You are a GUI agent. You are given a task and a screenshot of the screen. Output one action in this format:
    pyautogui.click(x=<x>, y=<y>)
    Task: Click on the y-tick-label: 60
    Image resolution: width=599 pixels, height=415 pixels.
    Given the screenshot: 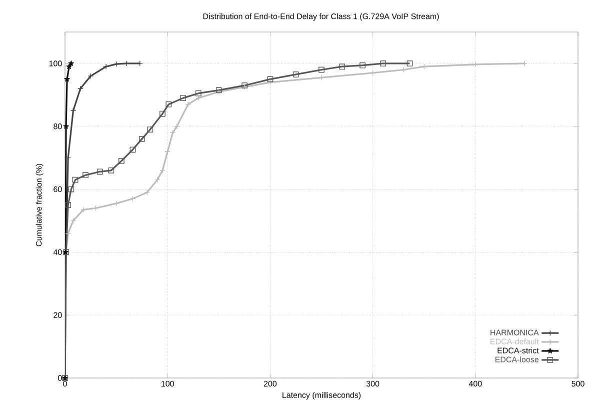 What is the action you would take?
    pyautogui.click(x=58, y=189)
    